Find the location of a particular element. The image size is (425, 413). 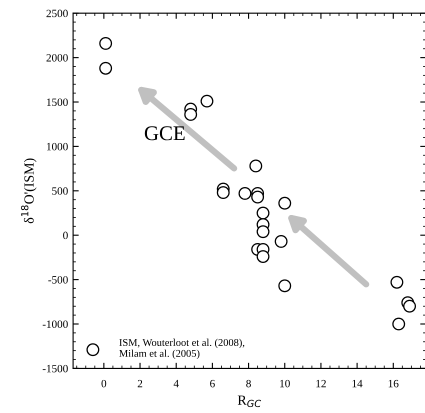

x-tick-label: 4 is located at coordinates (176, 384).